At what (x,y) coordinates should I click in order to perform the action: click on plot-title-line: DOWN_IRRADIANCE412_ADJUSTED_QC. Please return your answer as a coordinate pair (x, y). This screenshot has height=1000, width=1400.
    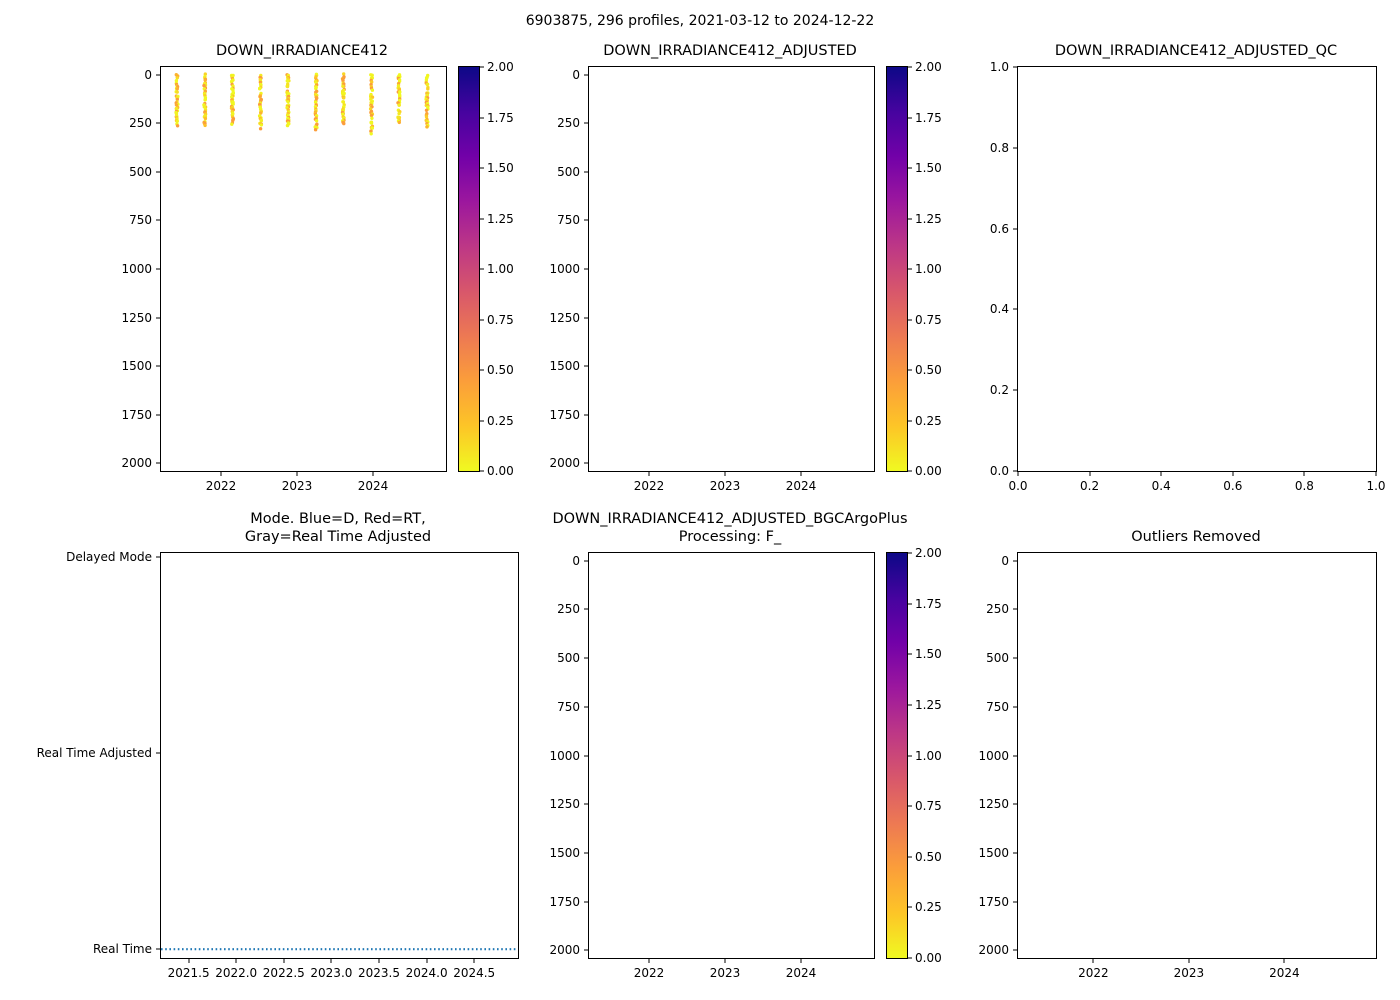
    Looking at the image, I should click on (1196, 51).